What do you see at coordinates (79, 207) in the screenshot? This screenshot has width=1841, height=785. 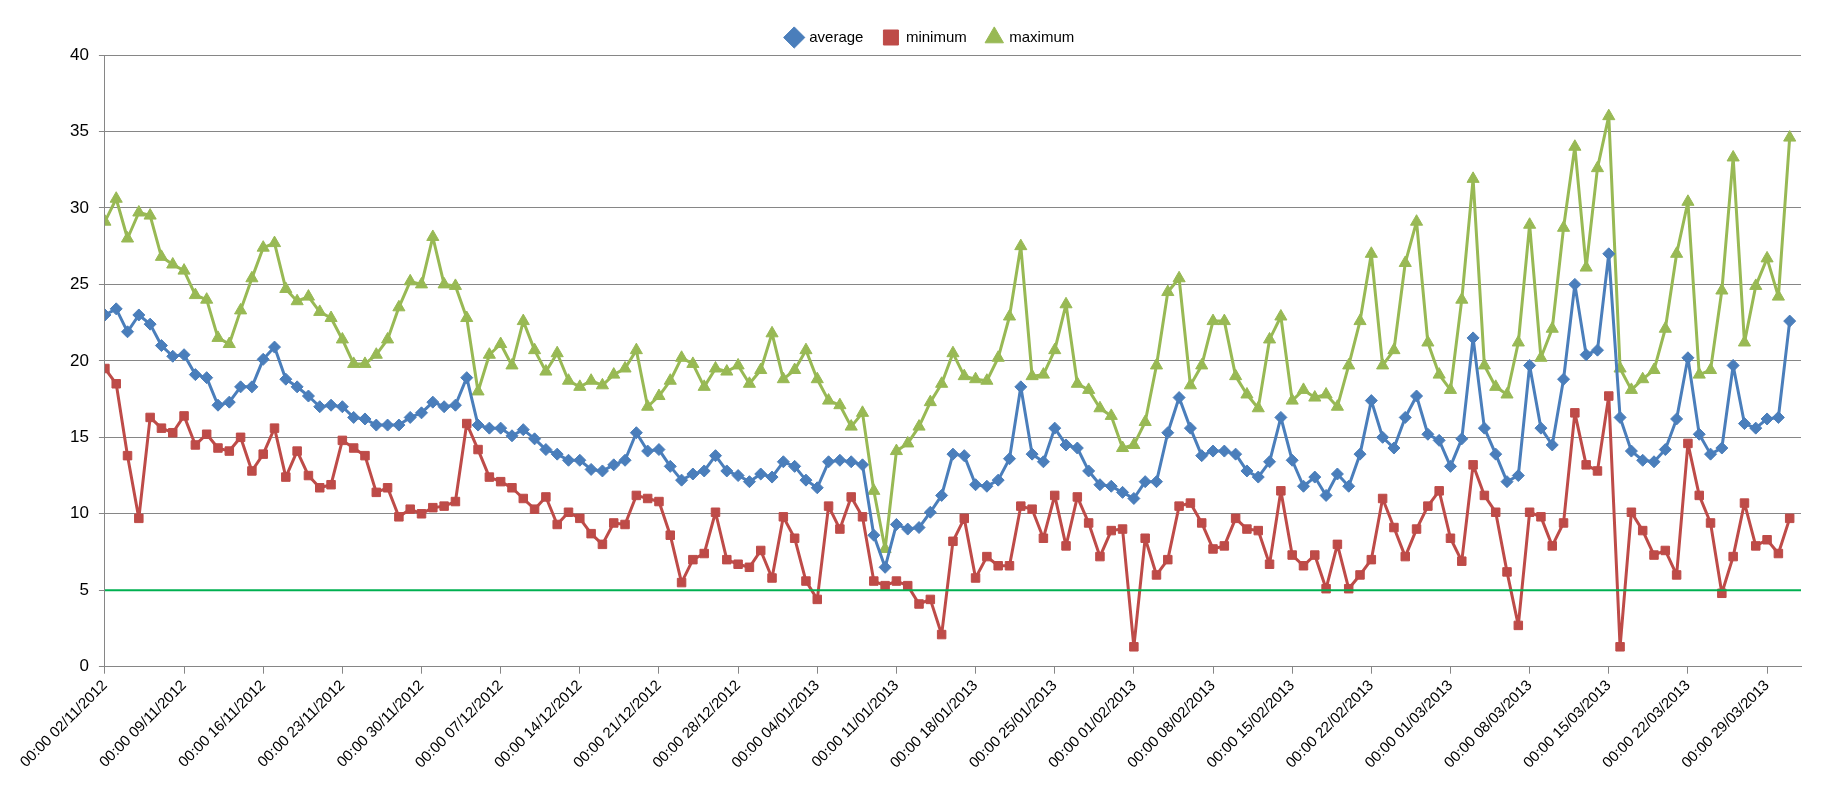 I see `y-tick-label: 30` at bounding box center [79, 207].